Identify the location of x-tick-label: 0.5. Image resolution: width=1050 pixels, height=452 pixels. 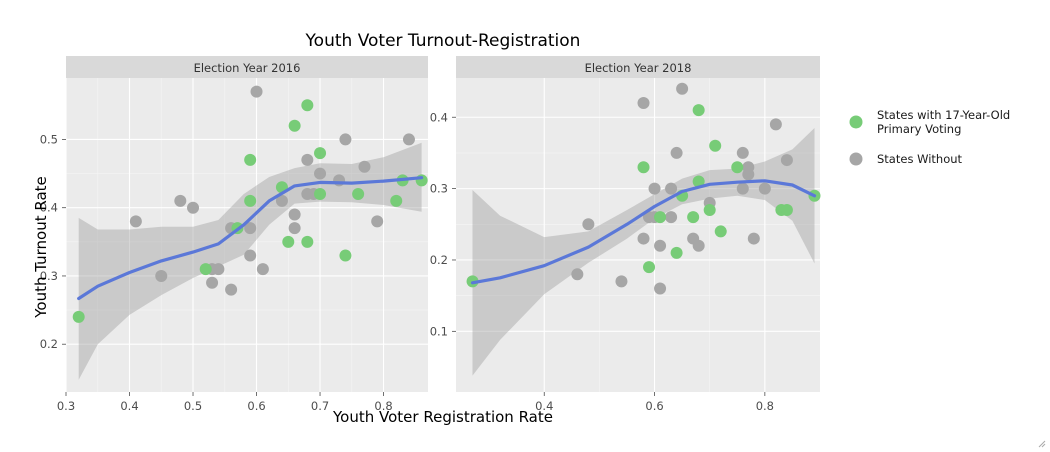
(193, 406).